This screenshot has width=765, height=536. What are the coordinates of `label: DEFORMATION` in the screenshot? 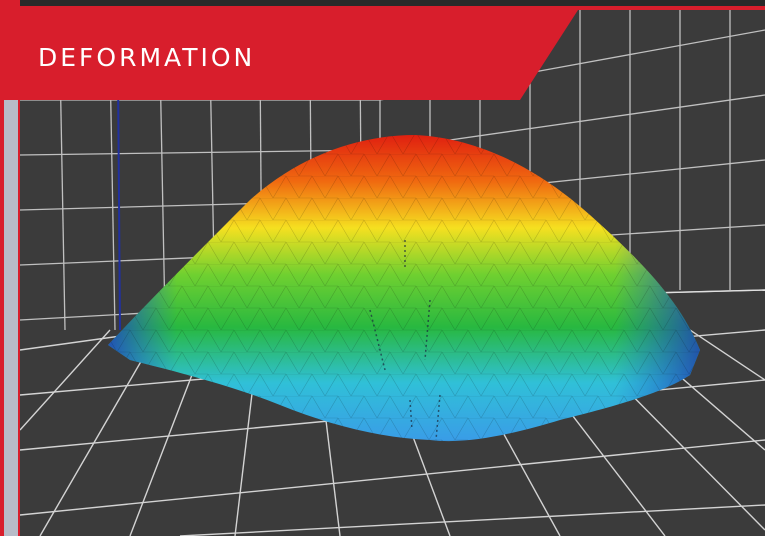 It's located at (146, 57).